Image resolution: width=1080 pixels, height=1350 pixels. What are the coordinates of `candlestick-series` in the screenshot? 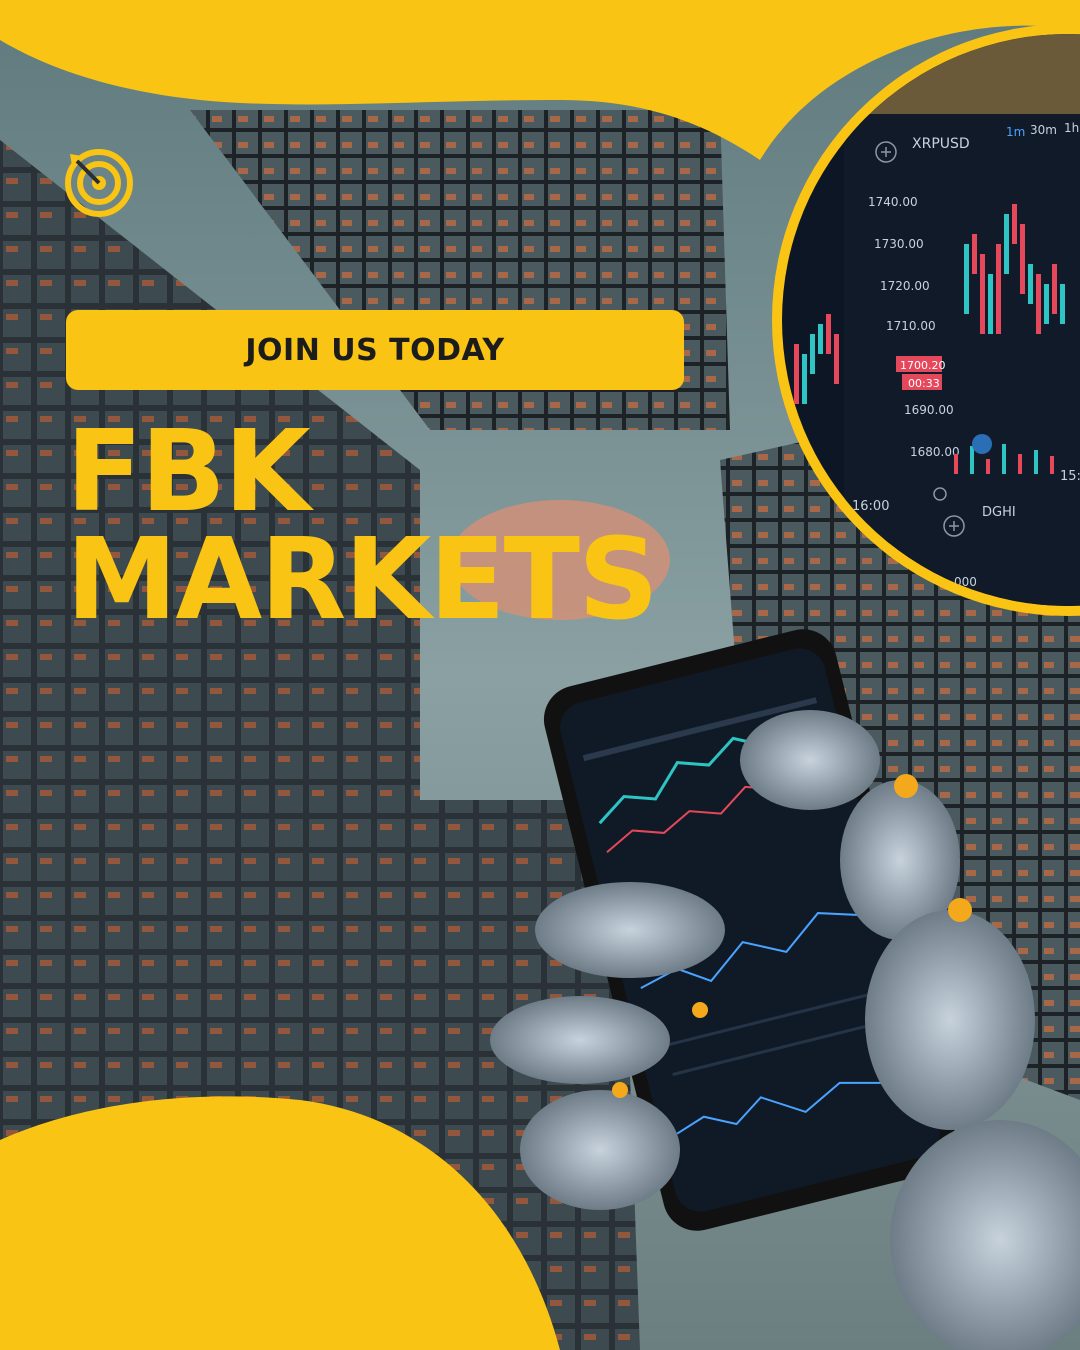 It's located at (929, 304).